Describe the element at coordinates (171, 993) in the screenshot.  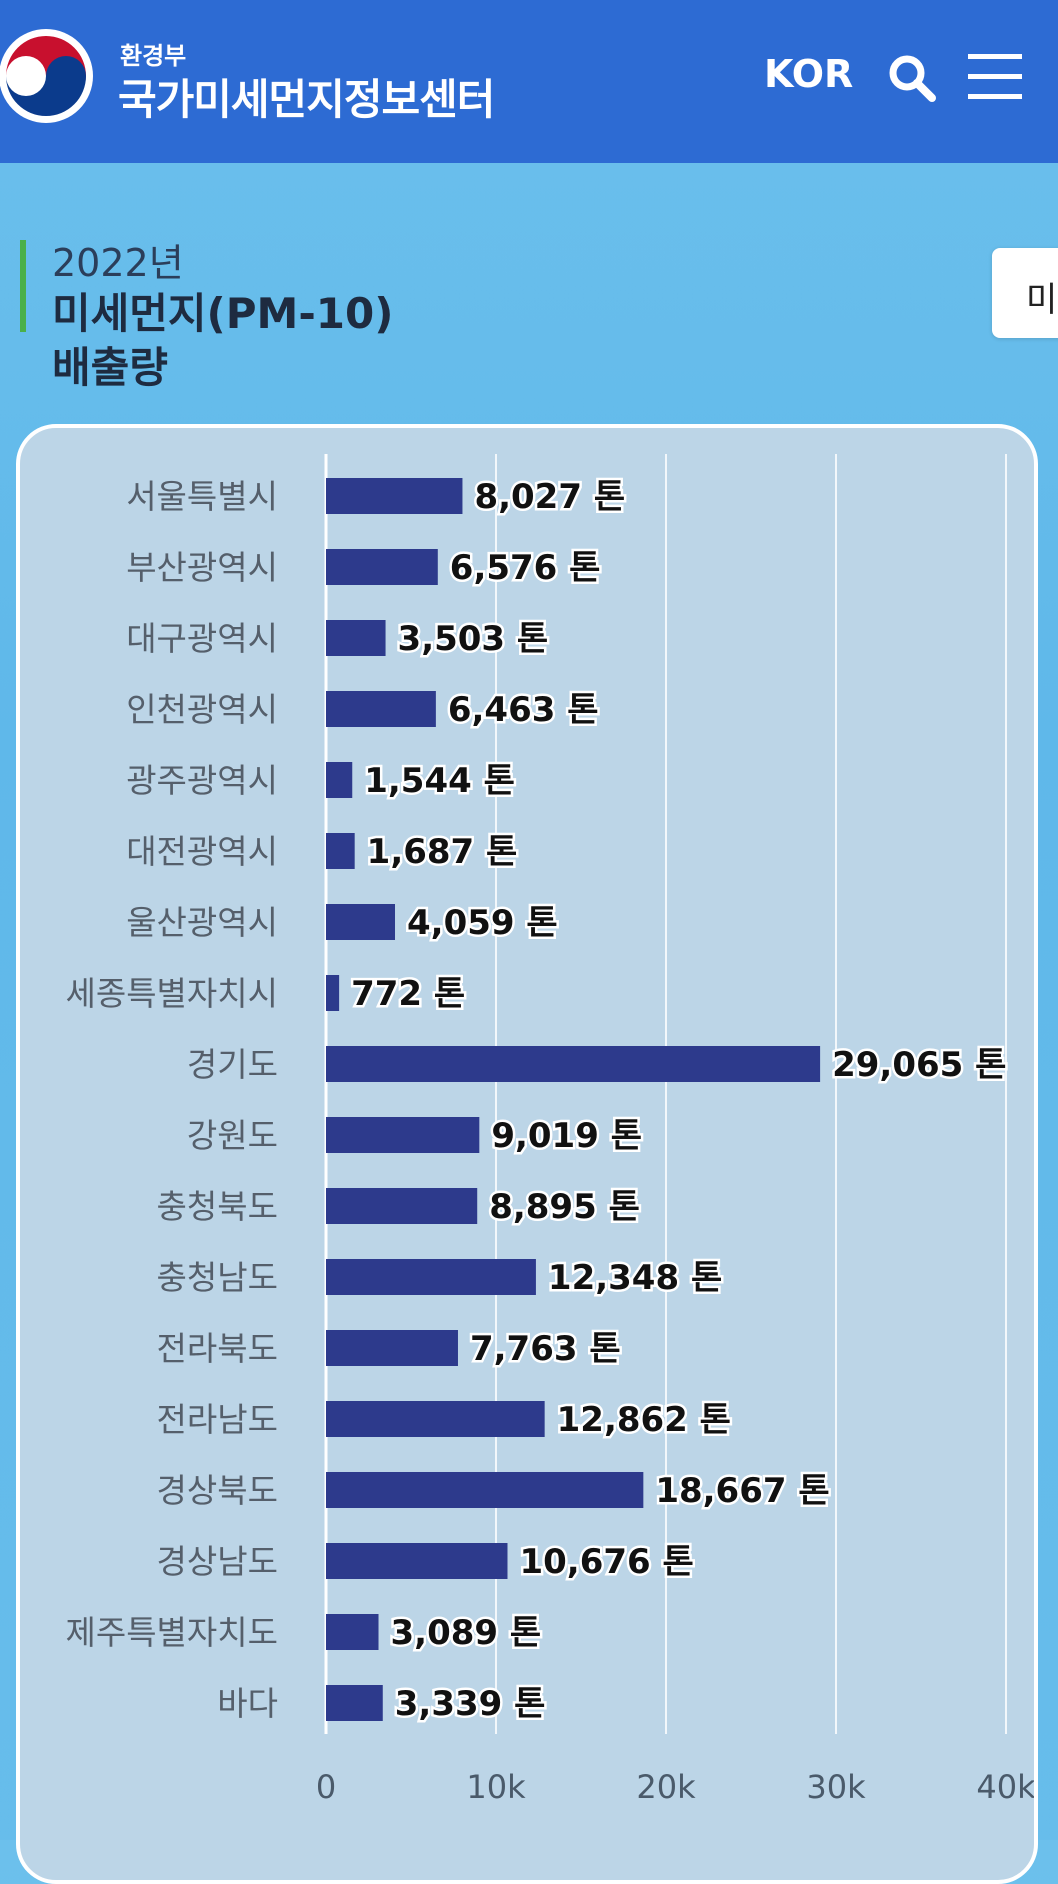
I see `category-label: 세종특별자치시` at that location.